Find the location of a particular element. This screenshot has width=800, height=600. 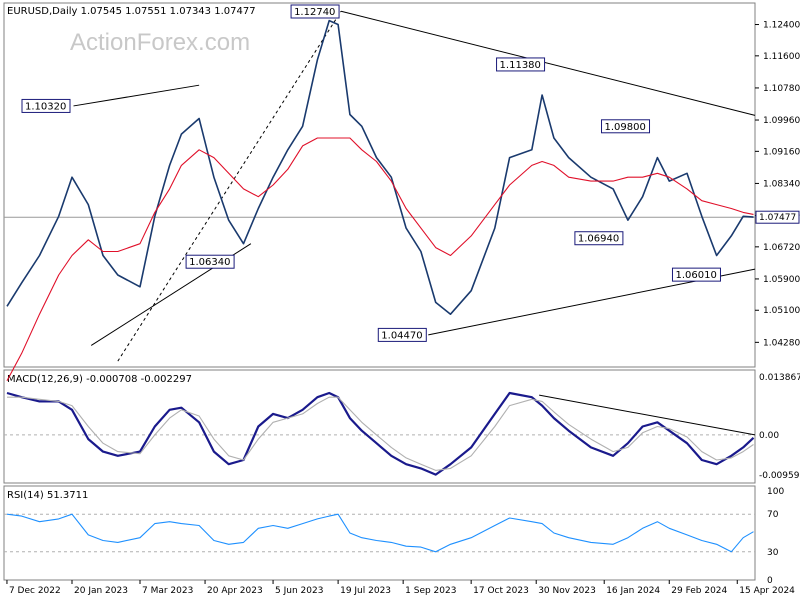

price-level-text: 1.06010 is located at coordinates (695, 275).